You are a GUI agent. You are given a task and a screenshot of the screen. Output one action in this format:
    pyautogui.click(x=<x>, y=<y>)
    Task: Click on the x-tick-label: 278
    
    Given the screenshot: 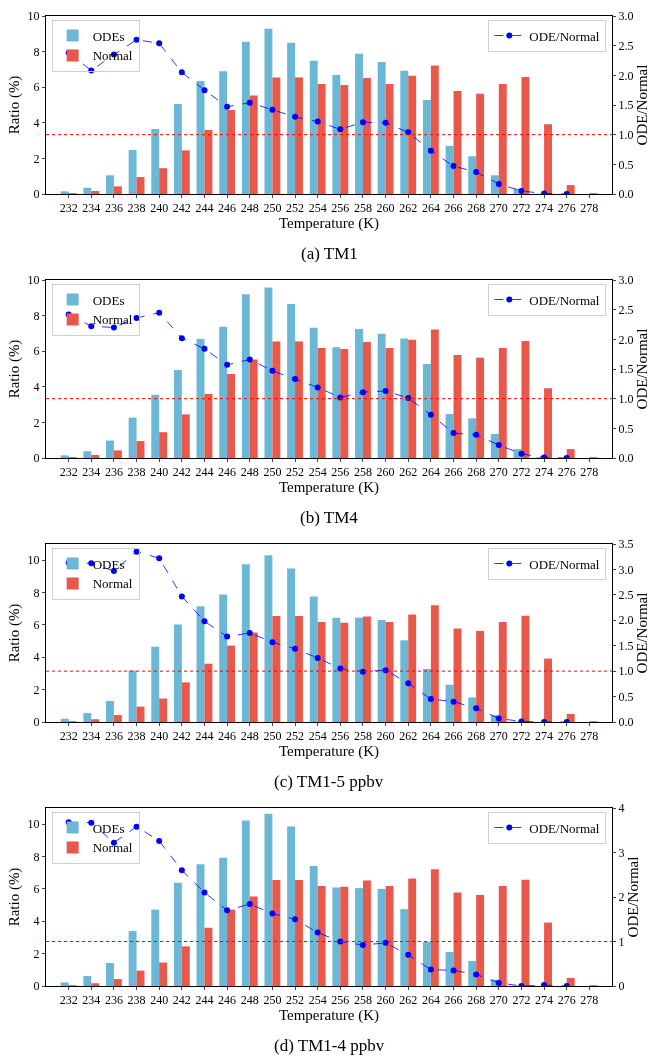 What is the action you would take?
    pyautogui.click(x=589, y=1000)
    